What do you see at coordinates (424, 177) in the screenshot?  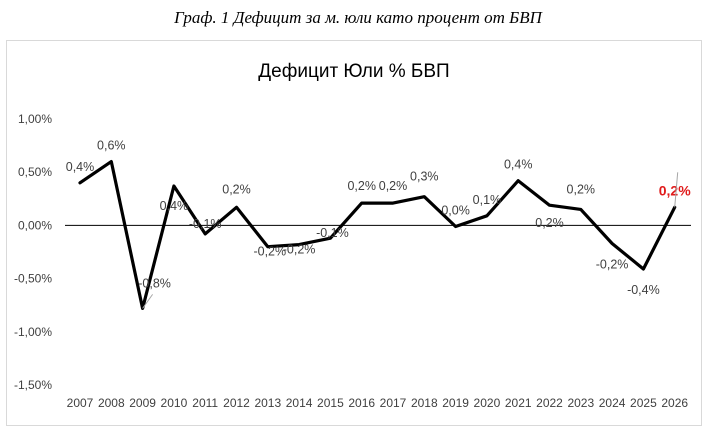 I see `data-label: 0,3%` at bounding box center [424, 177].